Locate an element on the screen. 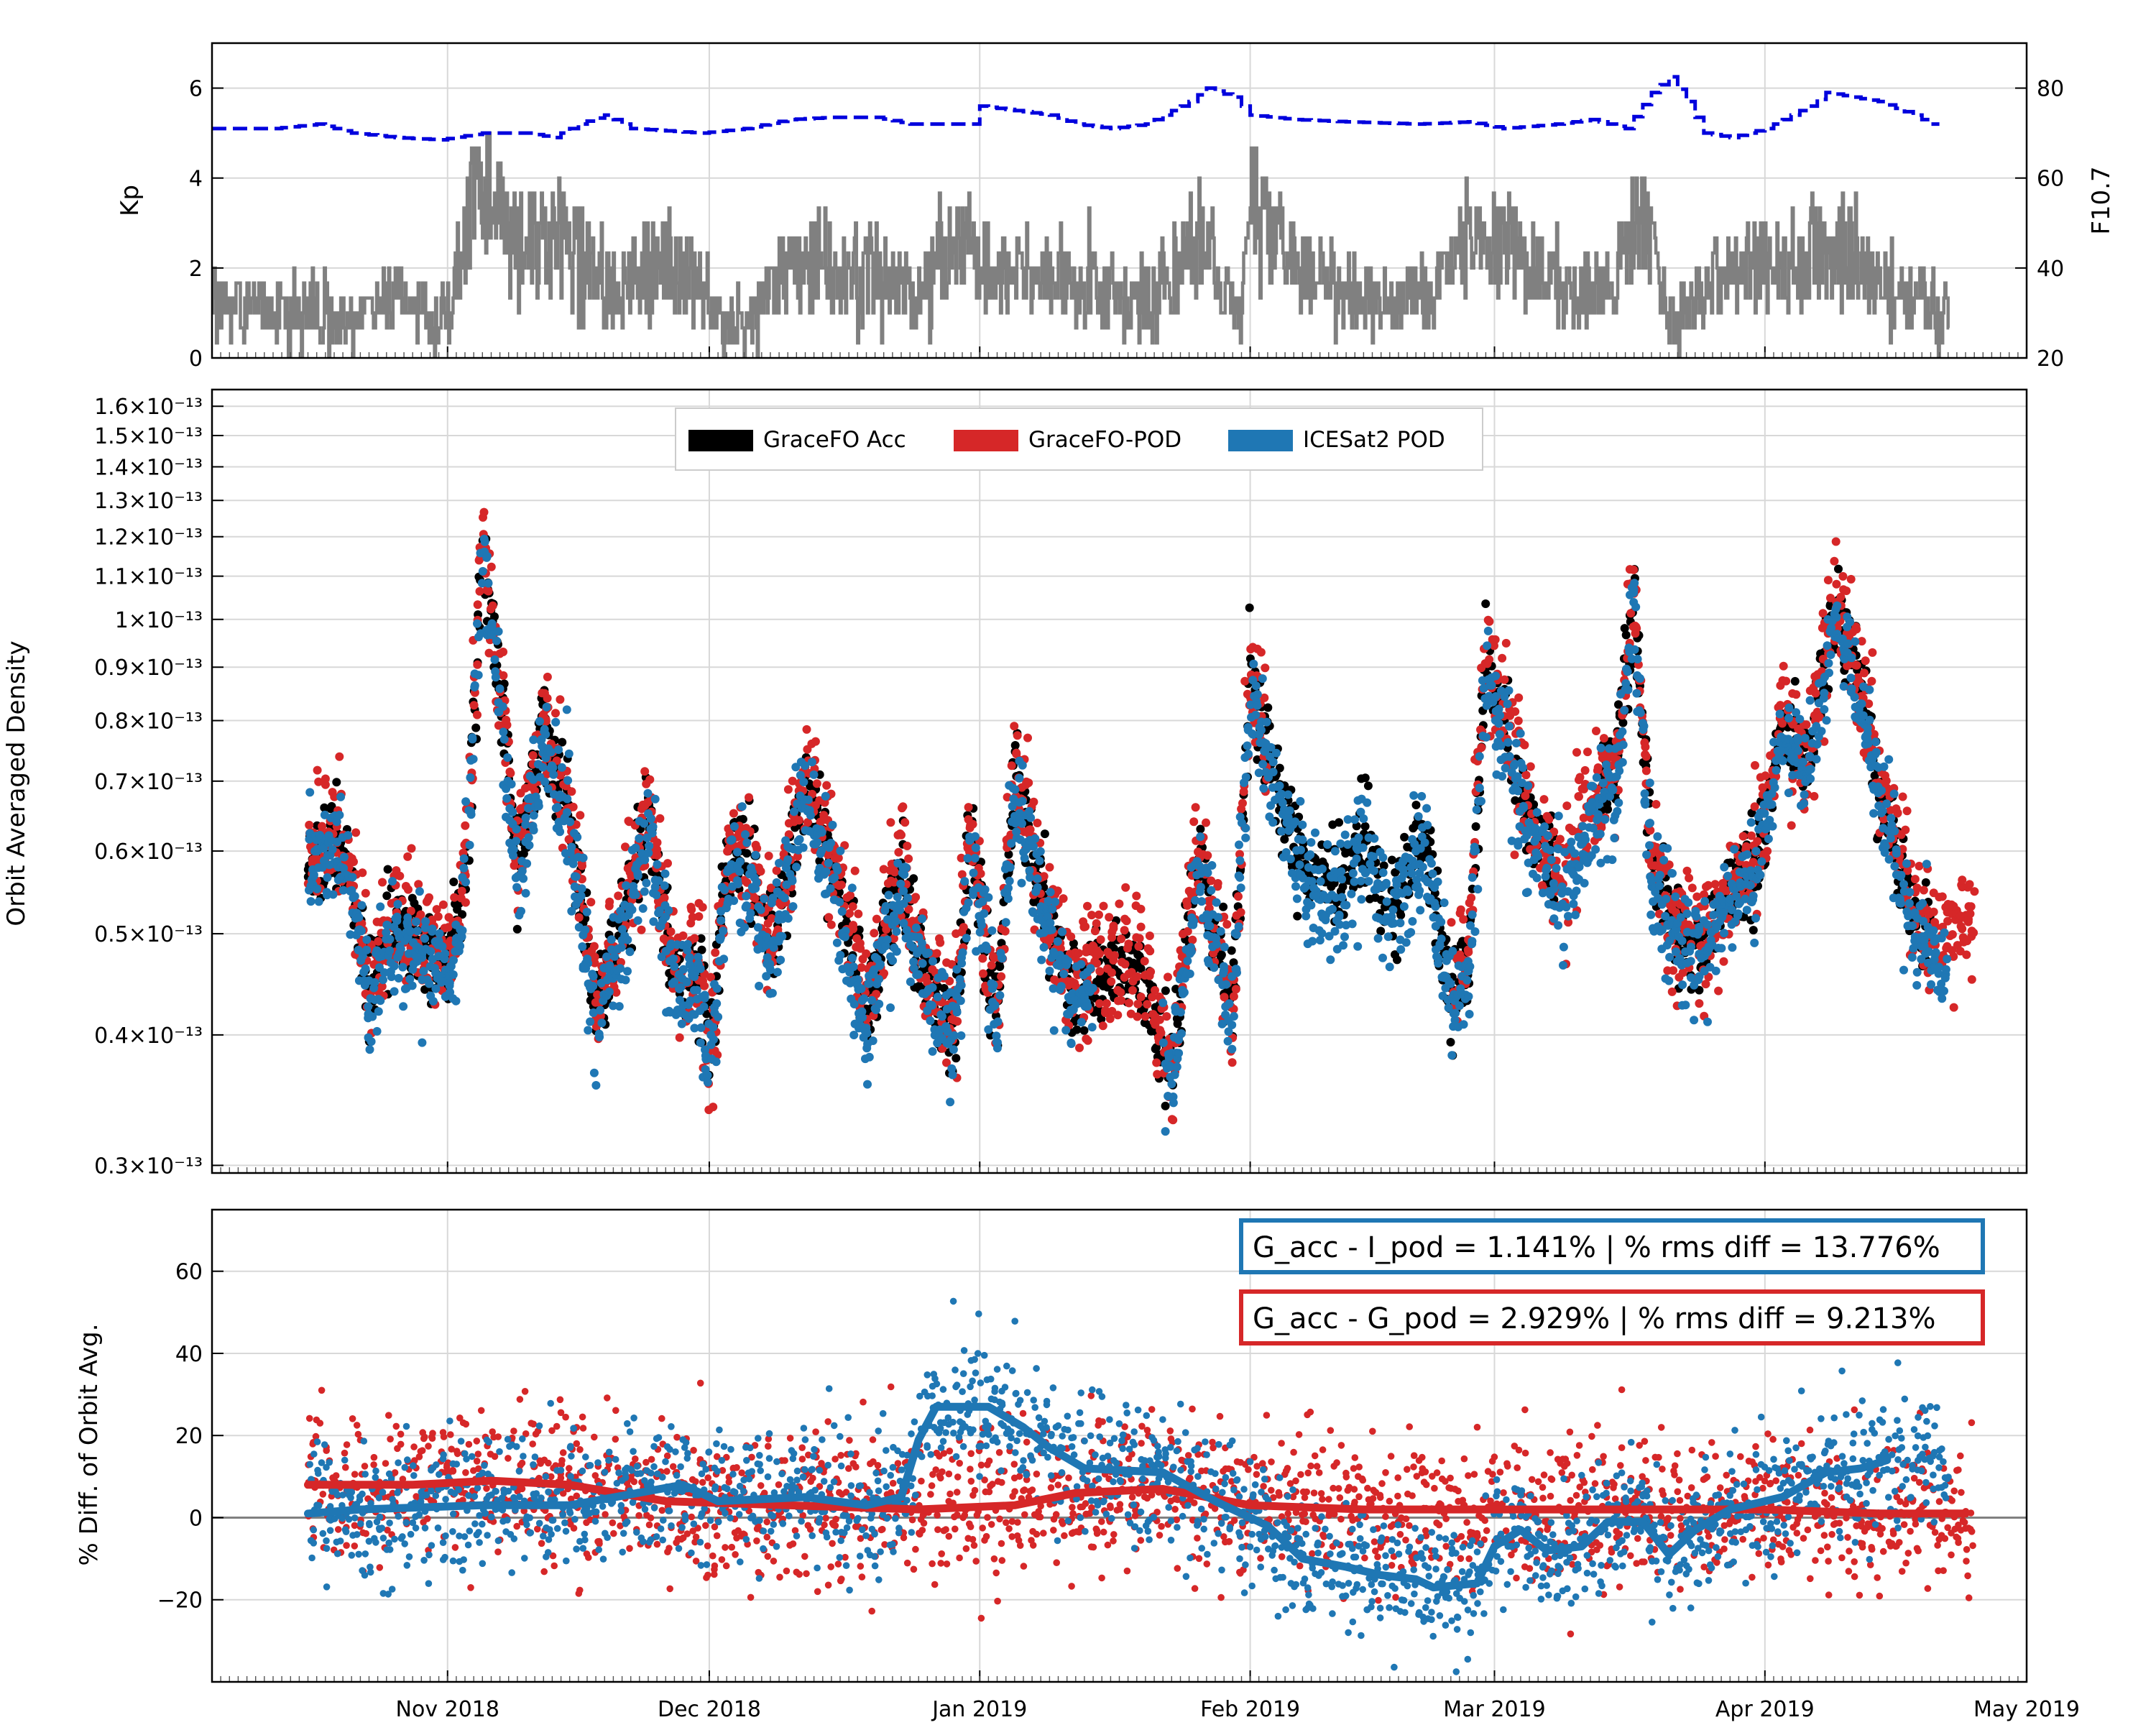 The height and width of the screenshot is (1725, 2156). kp-axis-title: Kp is located at coordinates (130, 200).